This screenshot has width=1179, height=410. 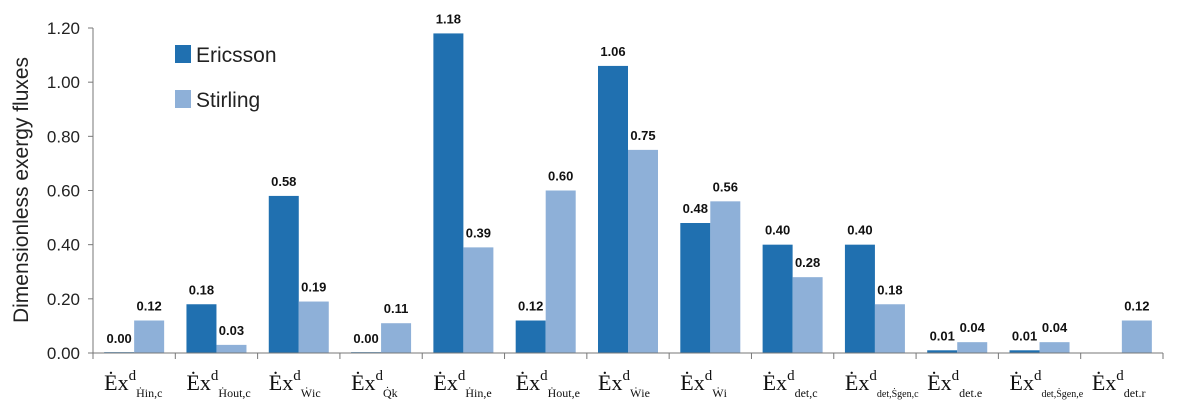 What do you see at coordinates (612, 51) in the screenshot?
I see `data-label-ericsson: 1.06` at bounding box center [612, 51].